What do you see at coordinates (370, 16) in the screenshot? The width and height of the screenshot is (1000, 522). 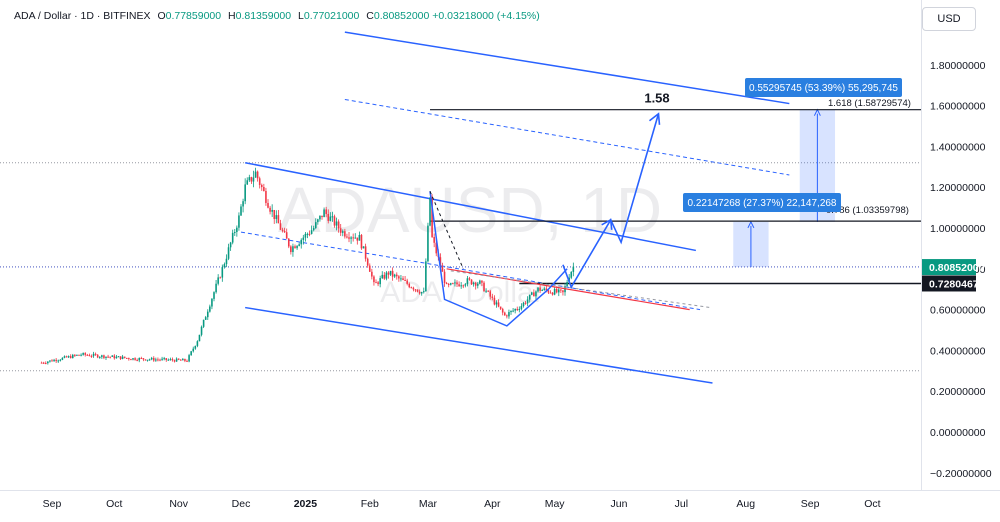 I see `close-label: C` at bounding box center [370, 16].